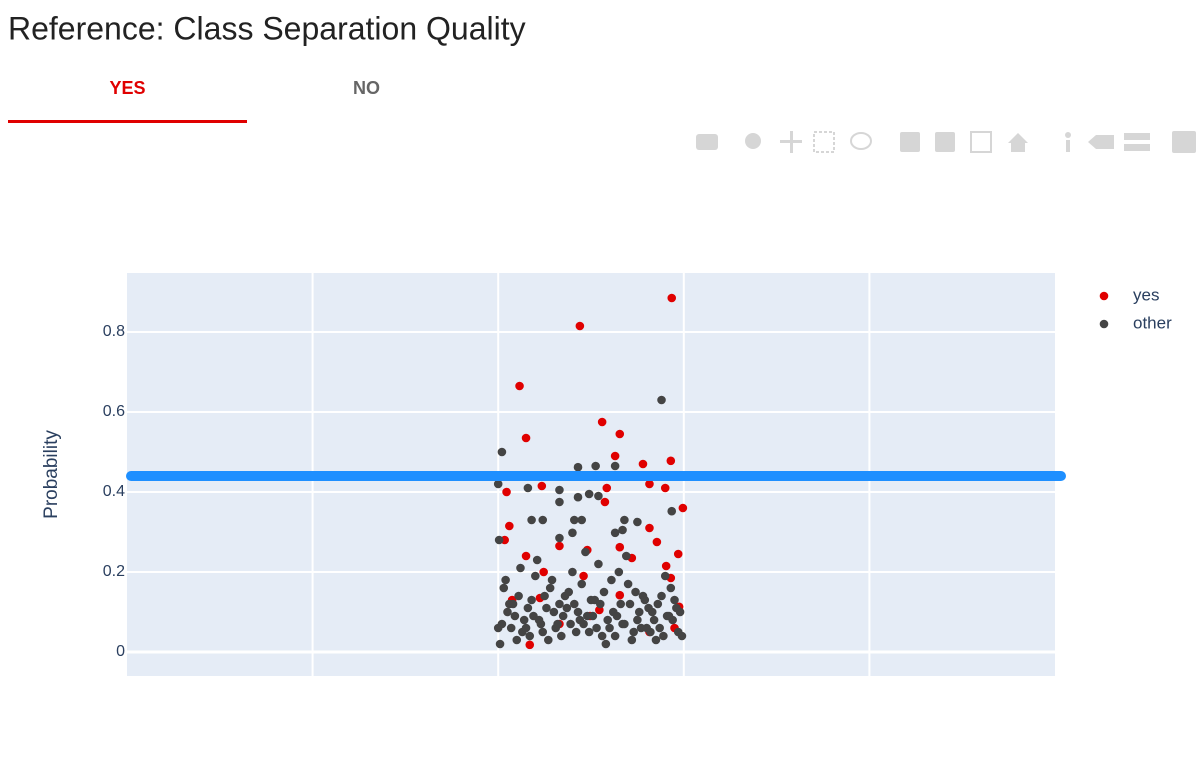 The image size is (1200, 770). Describe the element at coordinates (1137, 136) in the screenshot. I see `modebar-hover-compare` at that location.